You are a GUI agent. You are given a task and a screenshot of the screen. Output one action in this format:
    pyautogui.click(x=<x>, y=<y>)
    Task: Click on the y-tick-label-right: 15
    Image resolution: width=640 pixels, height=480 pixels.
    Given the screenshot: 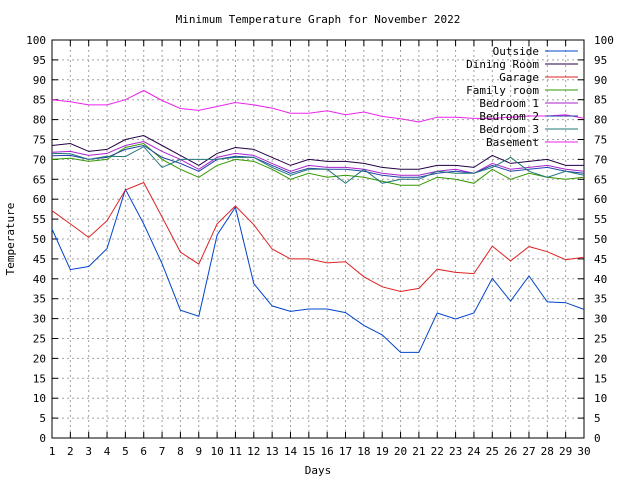 What is the action you would take?
    pyautogui.click(x=600, y=378)
    